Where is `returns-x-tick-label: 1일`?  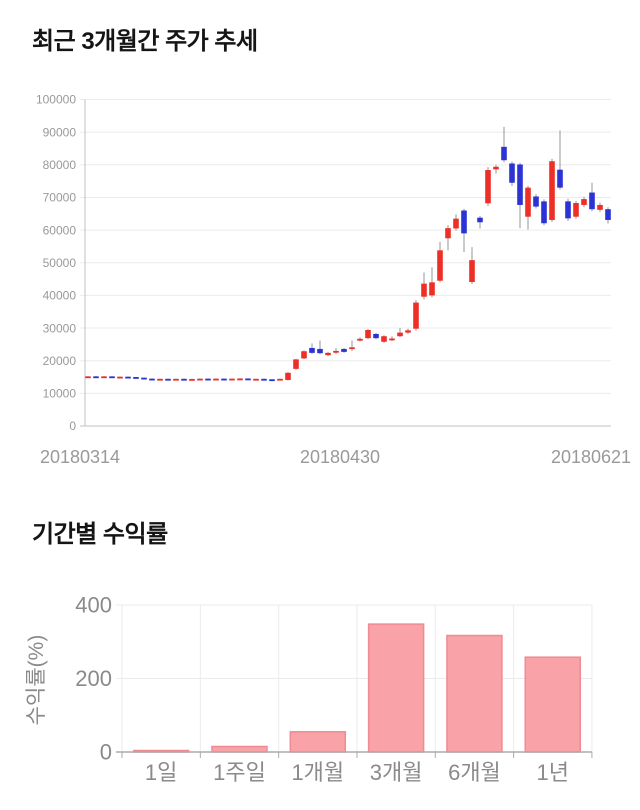
returns-x-tick-label: 1일 is located at coordinates (161, 772).